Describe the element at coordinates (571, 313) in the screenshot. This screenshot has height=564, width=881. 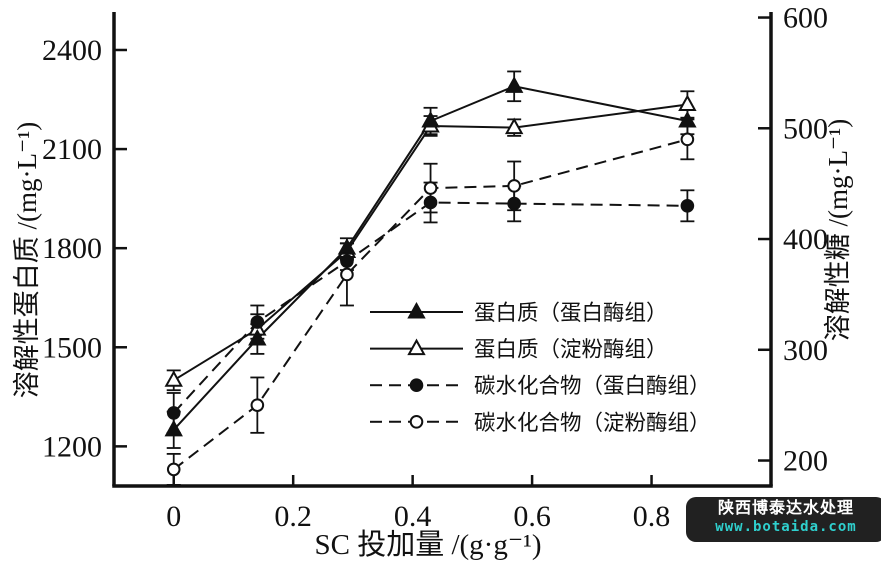
I see `legend-label: 蛋白质（蛋白酶组）` at that location.